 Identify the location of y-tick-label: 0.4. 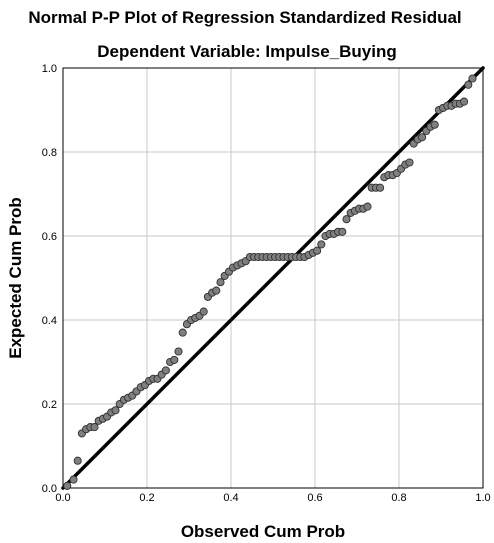
(49, 321).